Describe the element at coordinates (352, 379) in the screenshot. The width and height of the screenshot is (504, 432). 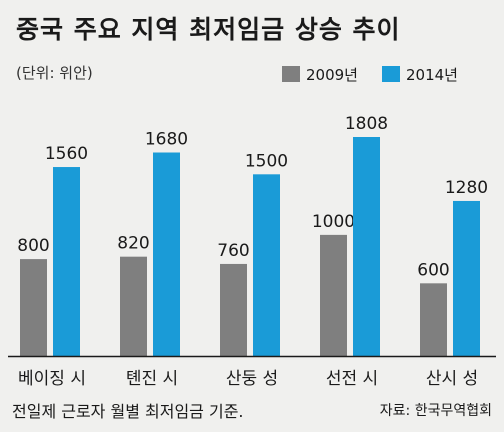
I see `category-label-3: 선전 시` at that location.